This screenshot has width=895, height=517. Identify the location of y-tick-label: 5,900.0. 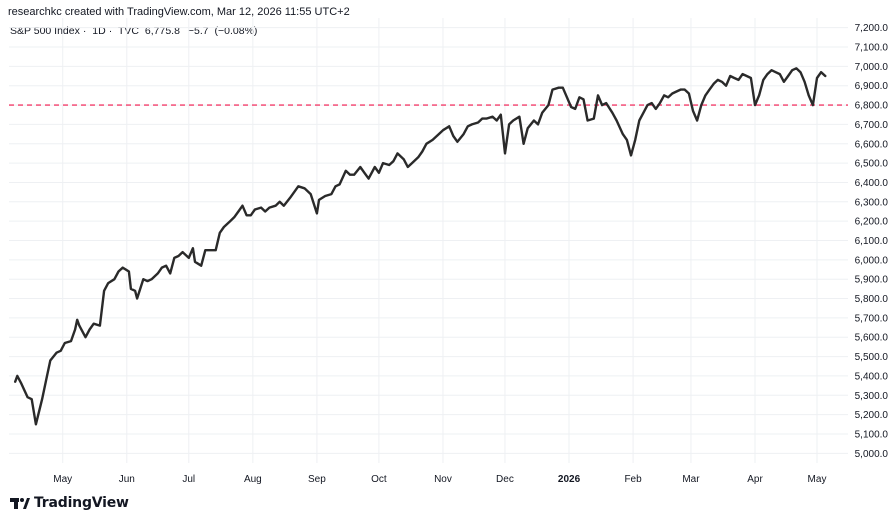
(872, 280).